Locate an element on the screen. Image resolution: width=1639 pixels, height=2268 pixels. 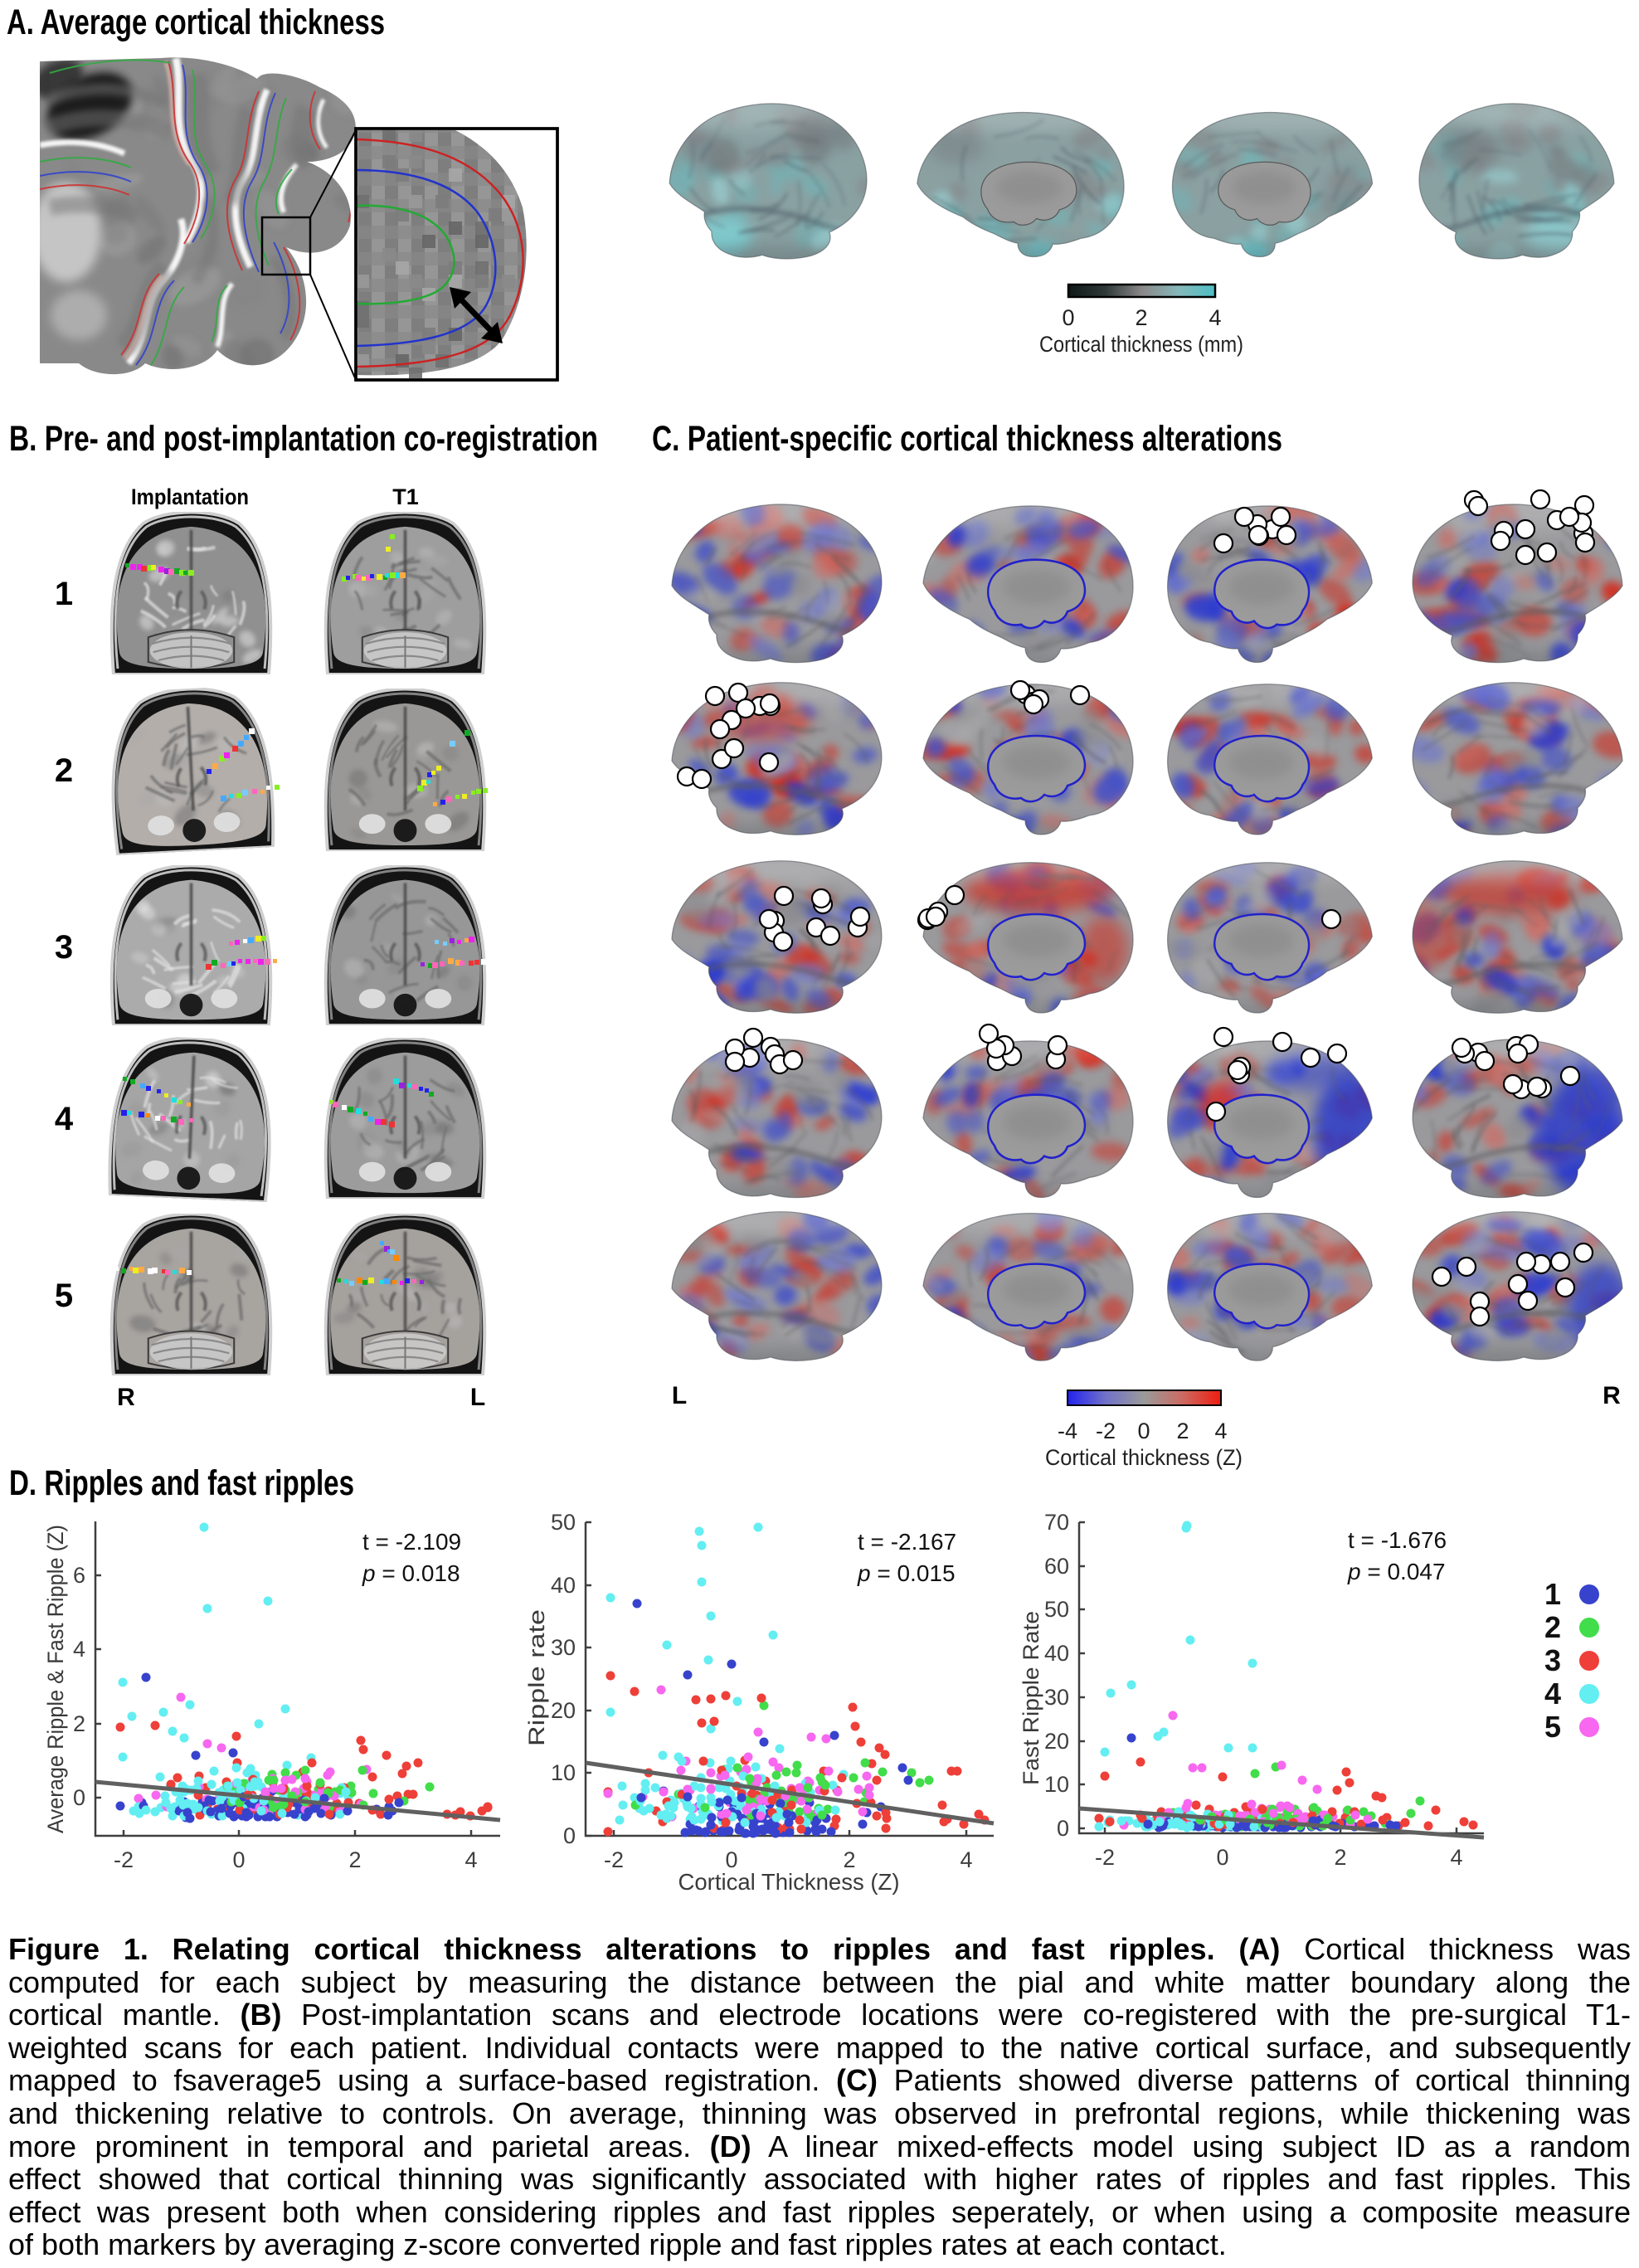
svg-text: D. Ripples and fast ripples is located at coordinates (182, 1483).